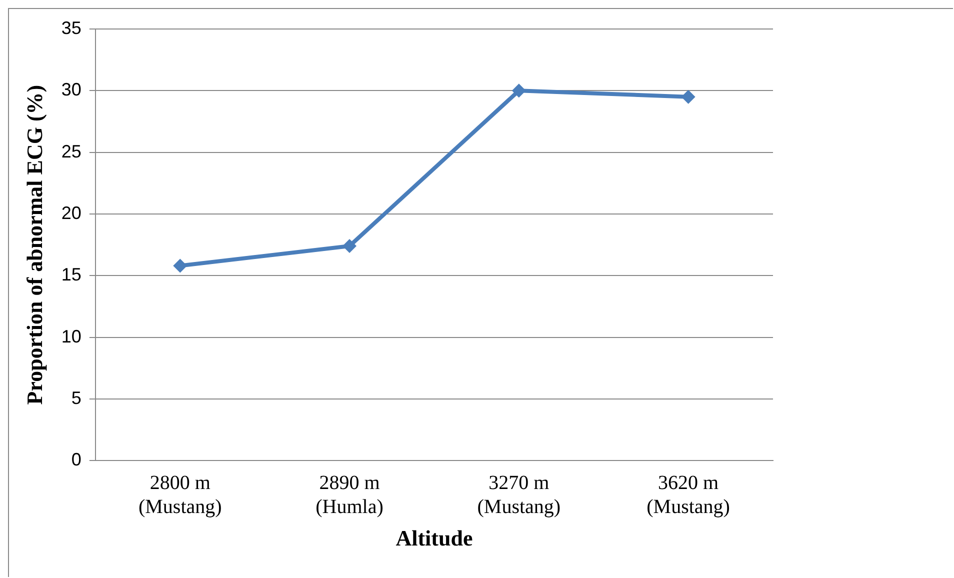 This screenshot has height=578, width=954. Describe the element at coordinates (71, 274) in the screenshot. I see `y-tick-label: 15` at that location.